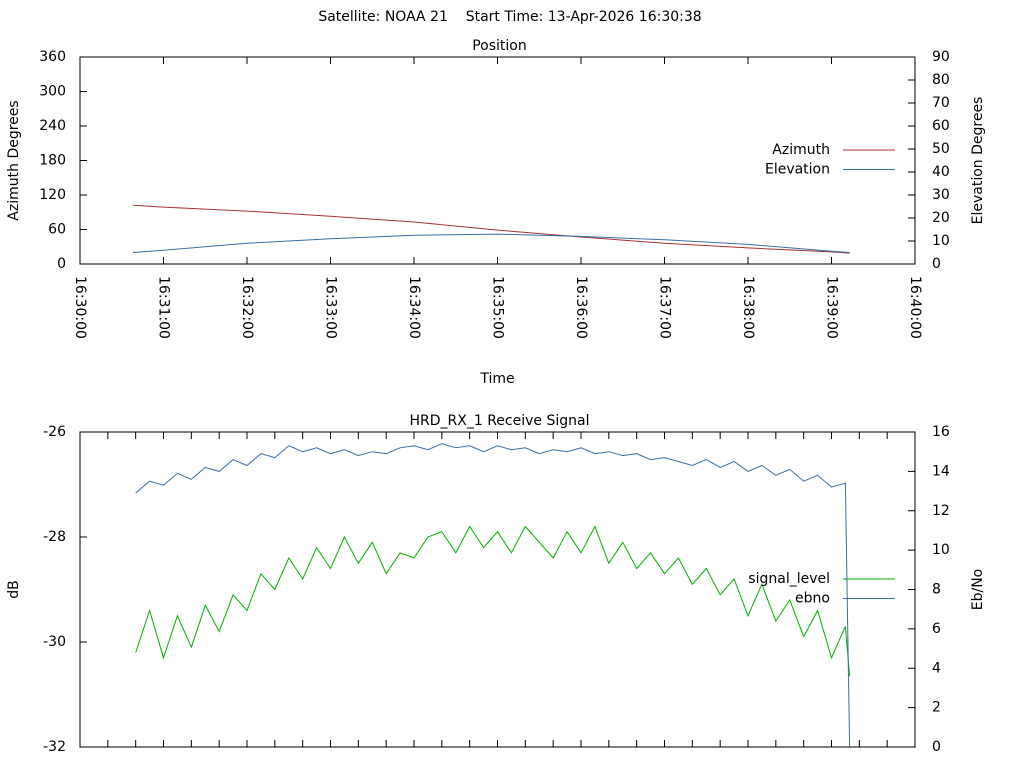 Image resolution: width=1024 pixels, height=768 pixels. What do you see at coordinates (498, 307) in the screenshot?
I see `x-tick-label: 16:35:00` at bounding box center [498, 307].